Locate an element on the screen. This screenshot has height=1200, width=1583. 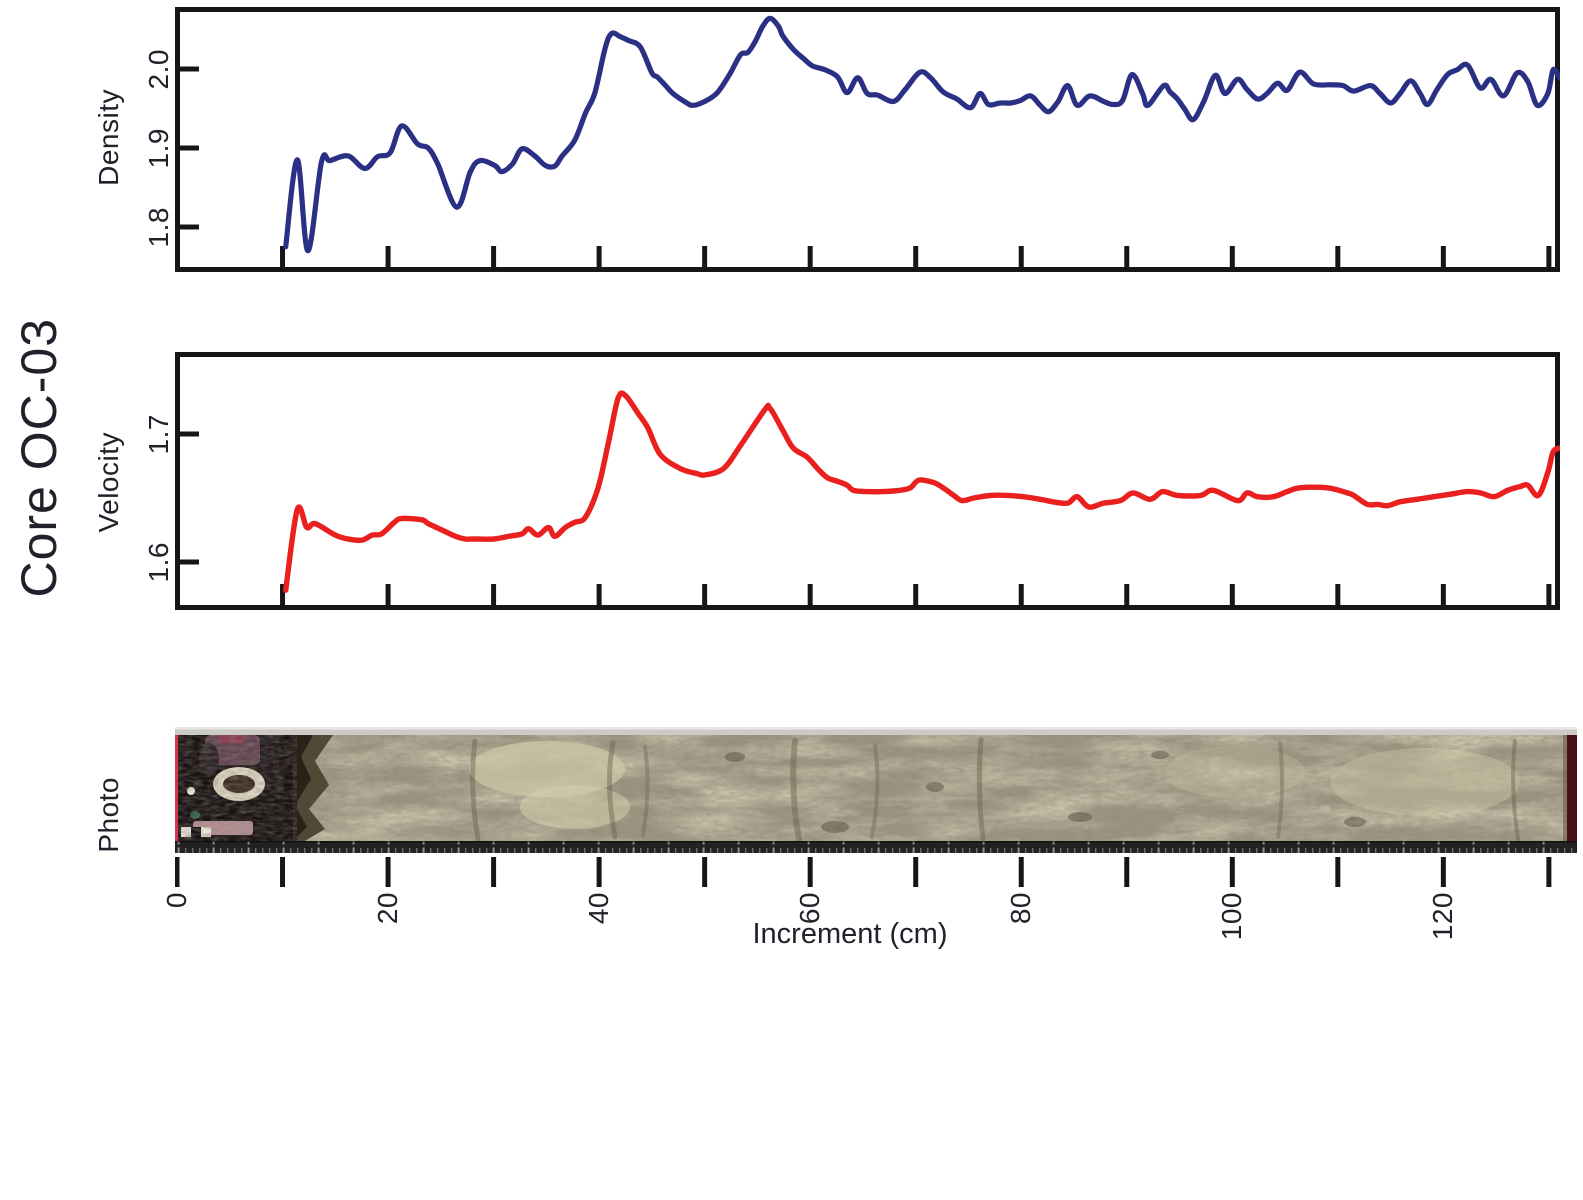
velocity-y-tick-label-box: 1.6 is located at coordinates (159, 562).